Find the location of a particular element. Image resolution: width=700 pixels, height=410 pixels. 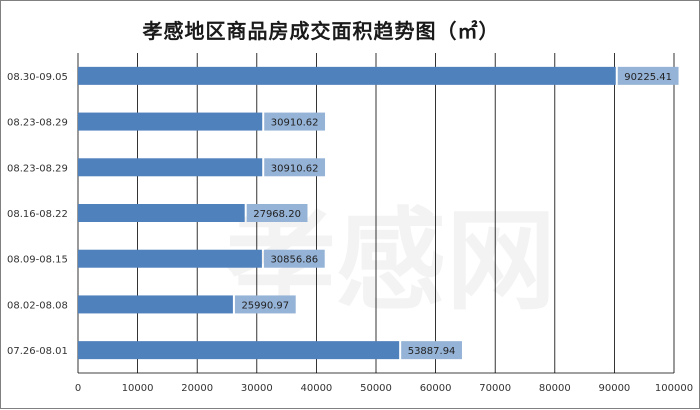

chart-title: 孝感地区商品房成交面积趋势图（㎡） is located at coordinates (321, 31).